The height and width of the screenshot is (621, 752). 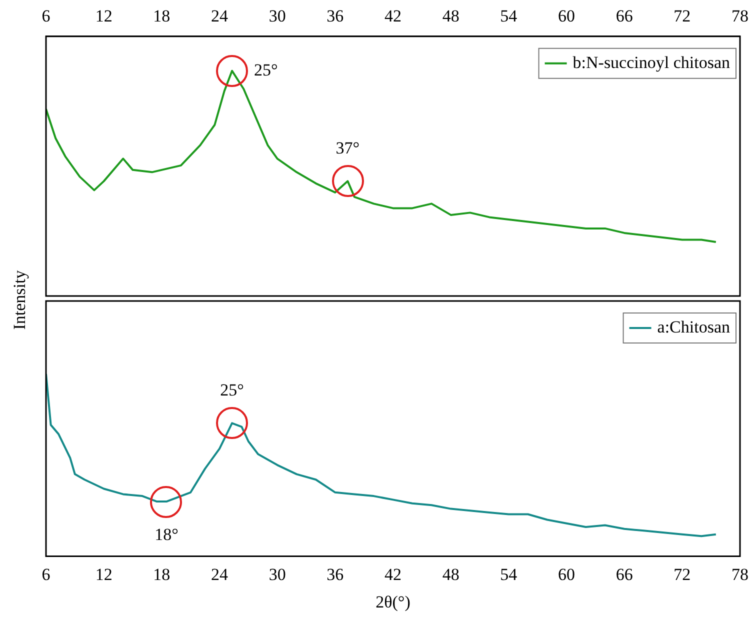 What do you see at coordinates (348, 148) in the screenshot?
I see `annotation: 37°` at bounding box center [348, 148].